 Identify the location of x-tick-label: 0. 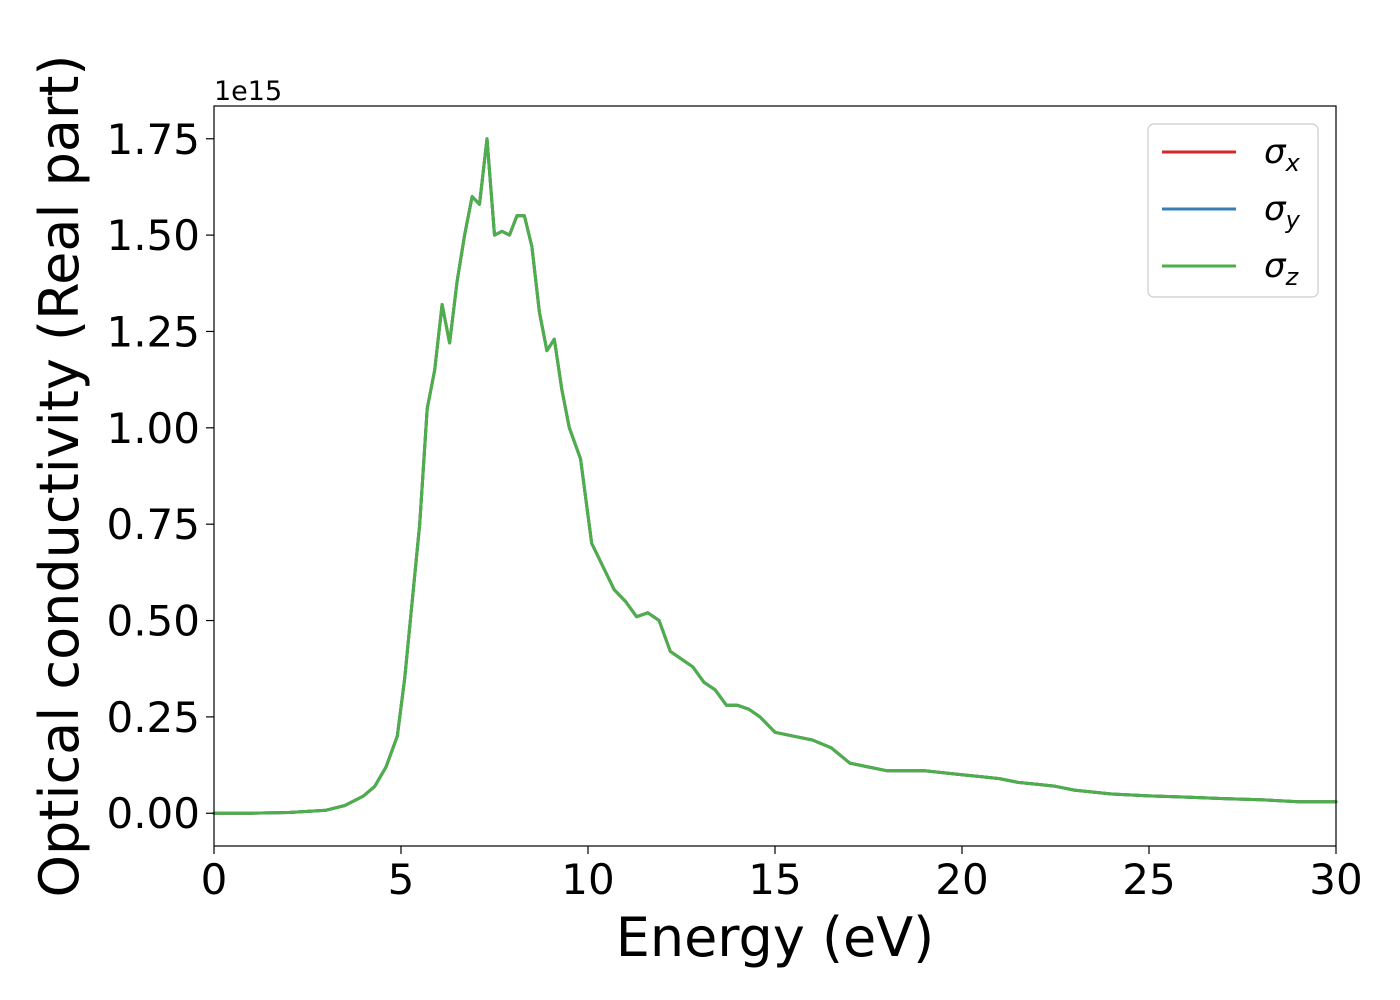
(214, 879).